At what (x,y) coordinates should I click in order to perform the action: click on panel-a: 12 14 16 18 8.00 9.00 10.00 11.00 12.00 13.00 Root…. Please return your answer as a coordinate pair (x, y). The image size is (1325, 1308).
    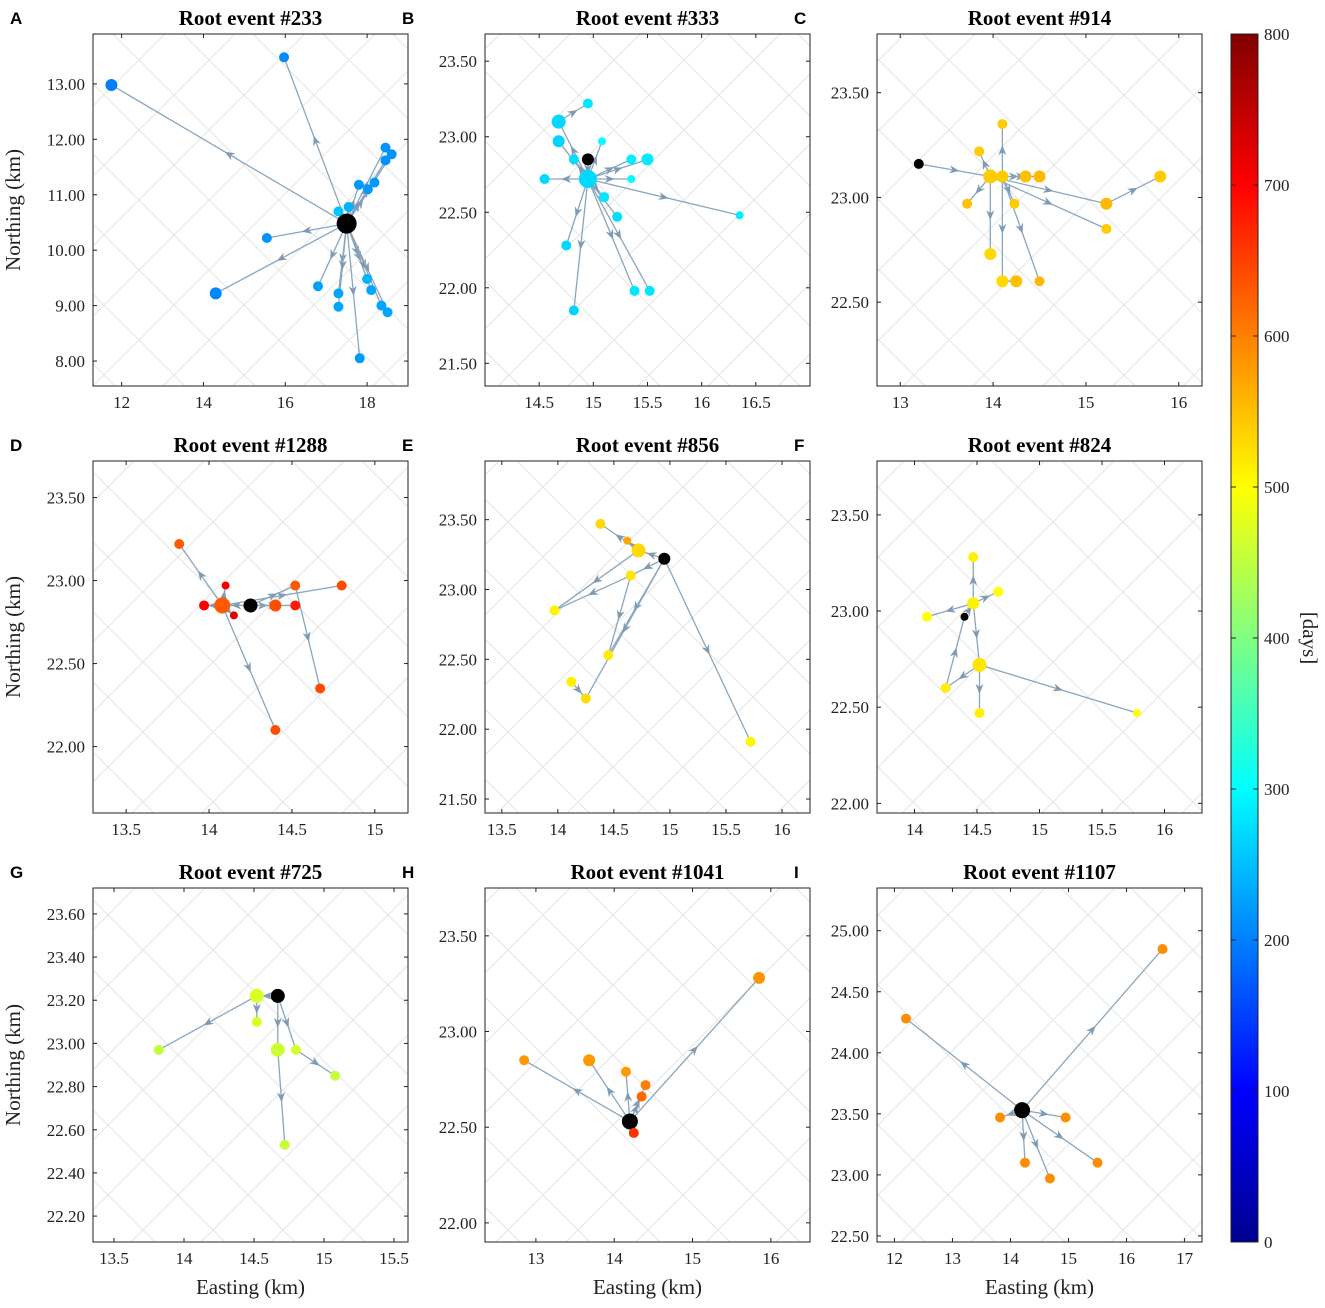
    Looking at the image, I should click on (205, 209).